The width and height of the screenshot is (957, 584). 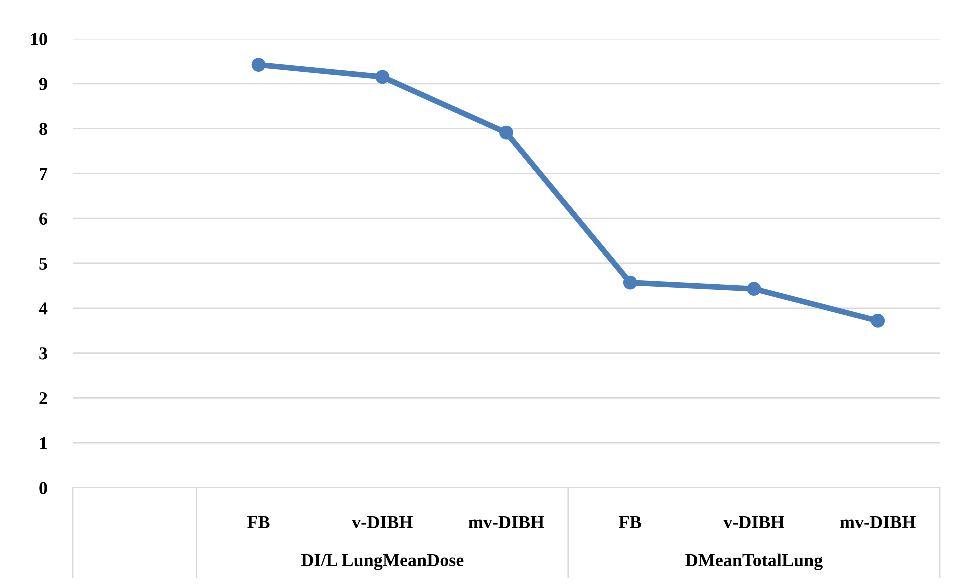 What do you see at coordinates (44, 354) in the screenshot?
I see `y-tick-label: 3` at bounding box center [44, 354].